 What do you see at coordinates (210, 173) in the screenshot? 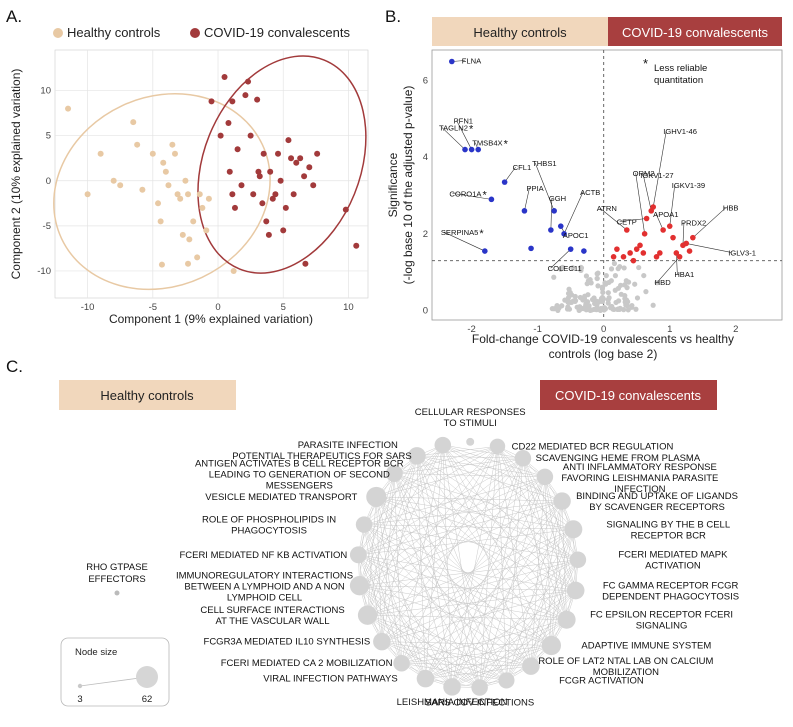
I see `pca-ellipses` at bounding box center [210, 173].